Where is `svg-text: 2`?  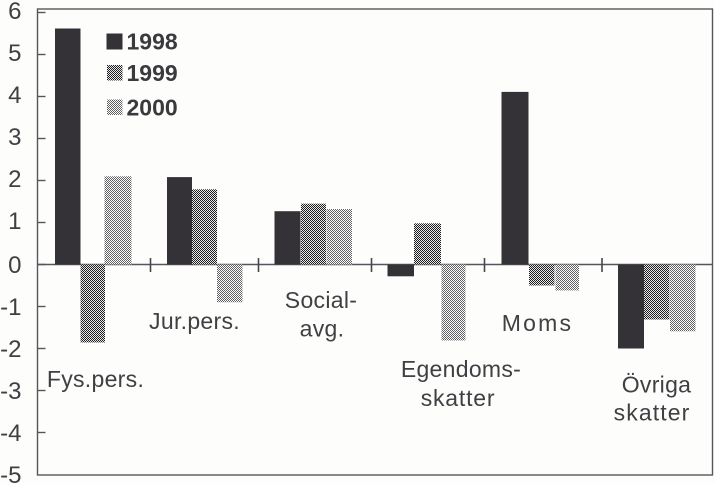
svg-text: 2 is located at coordinates (14, 179).